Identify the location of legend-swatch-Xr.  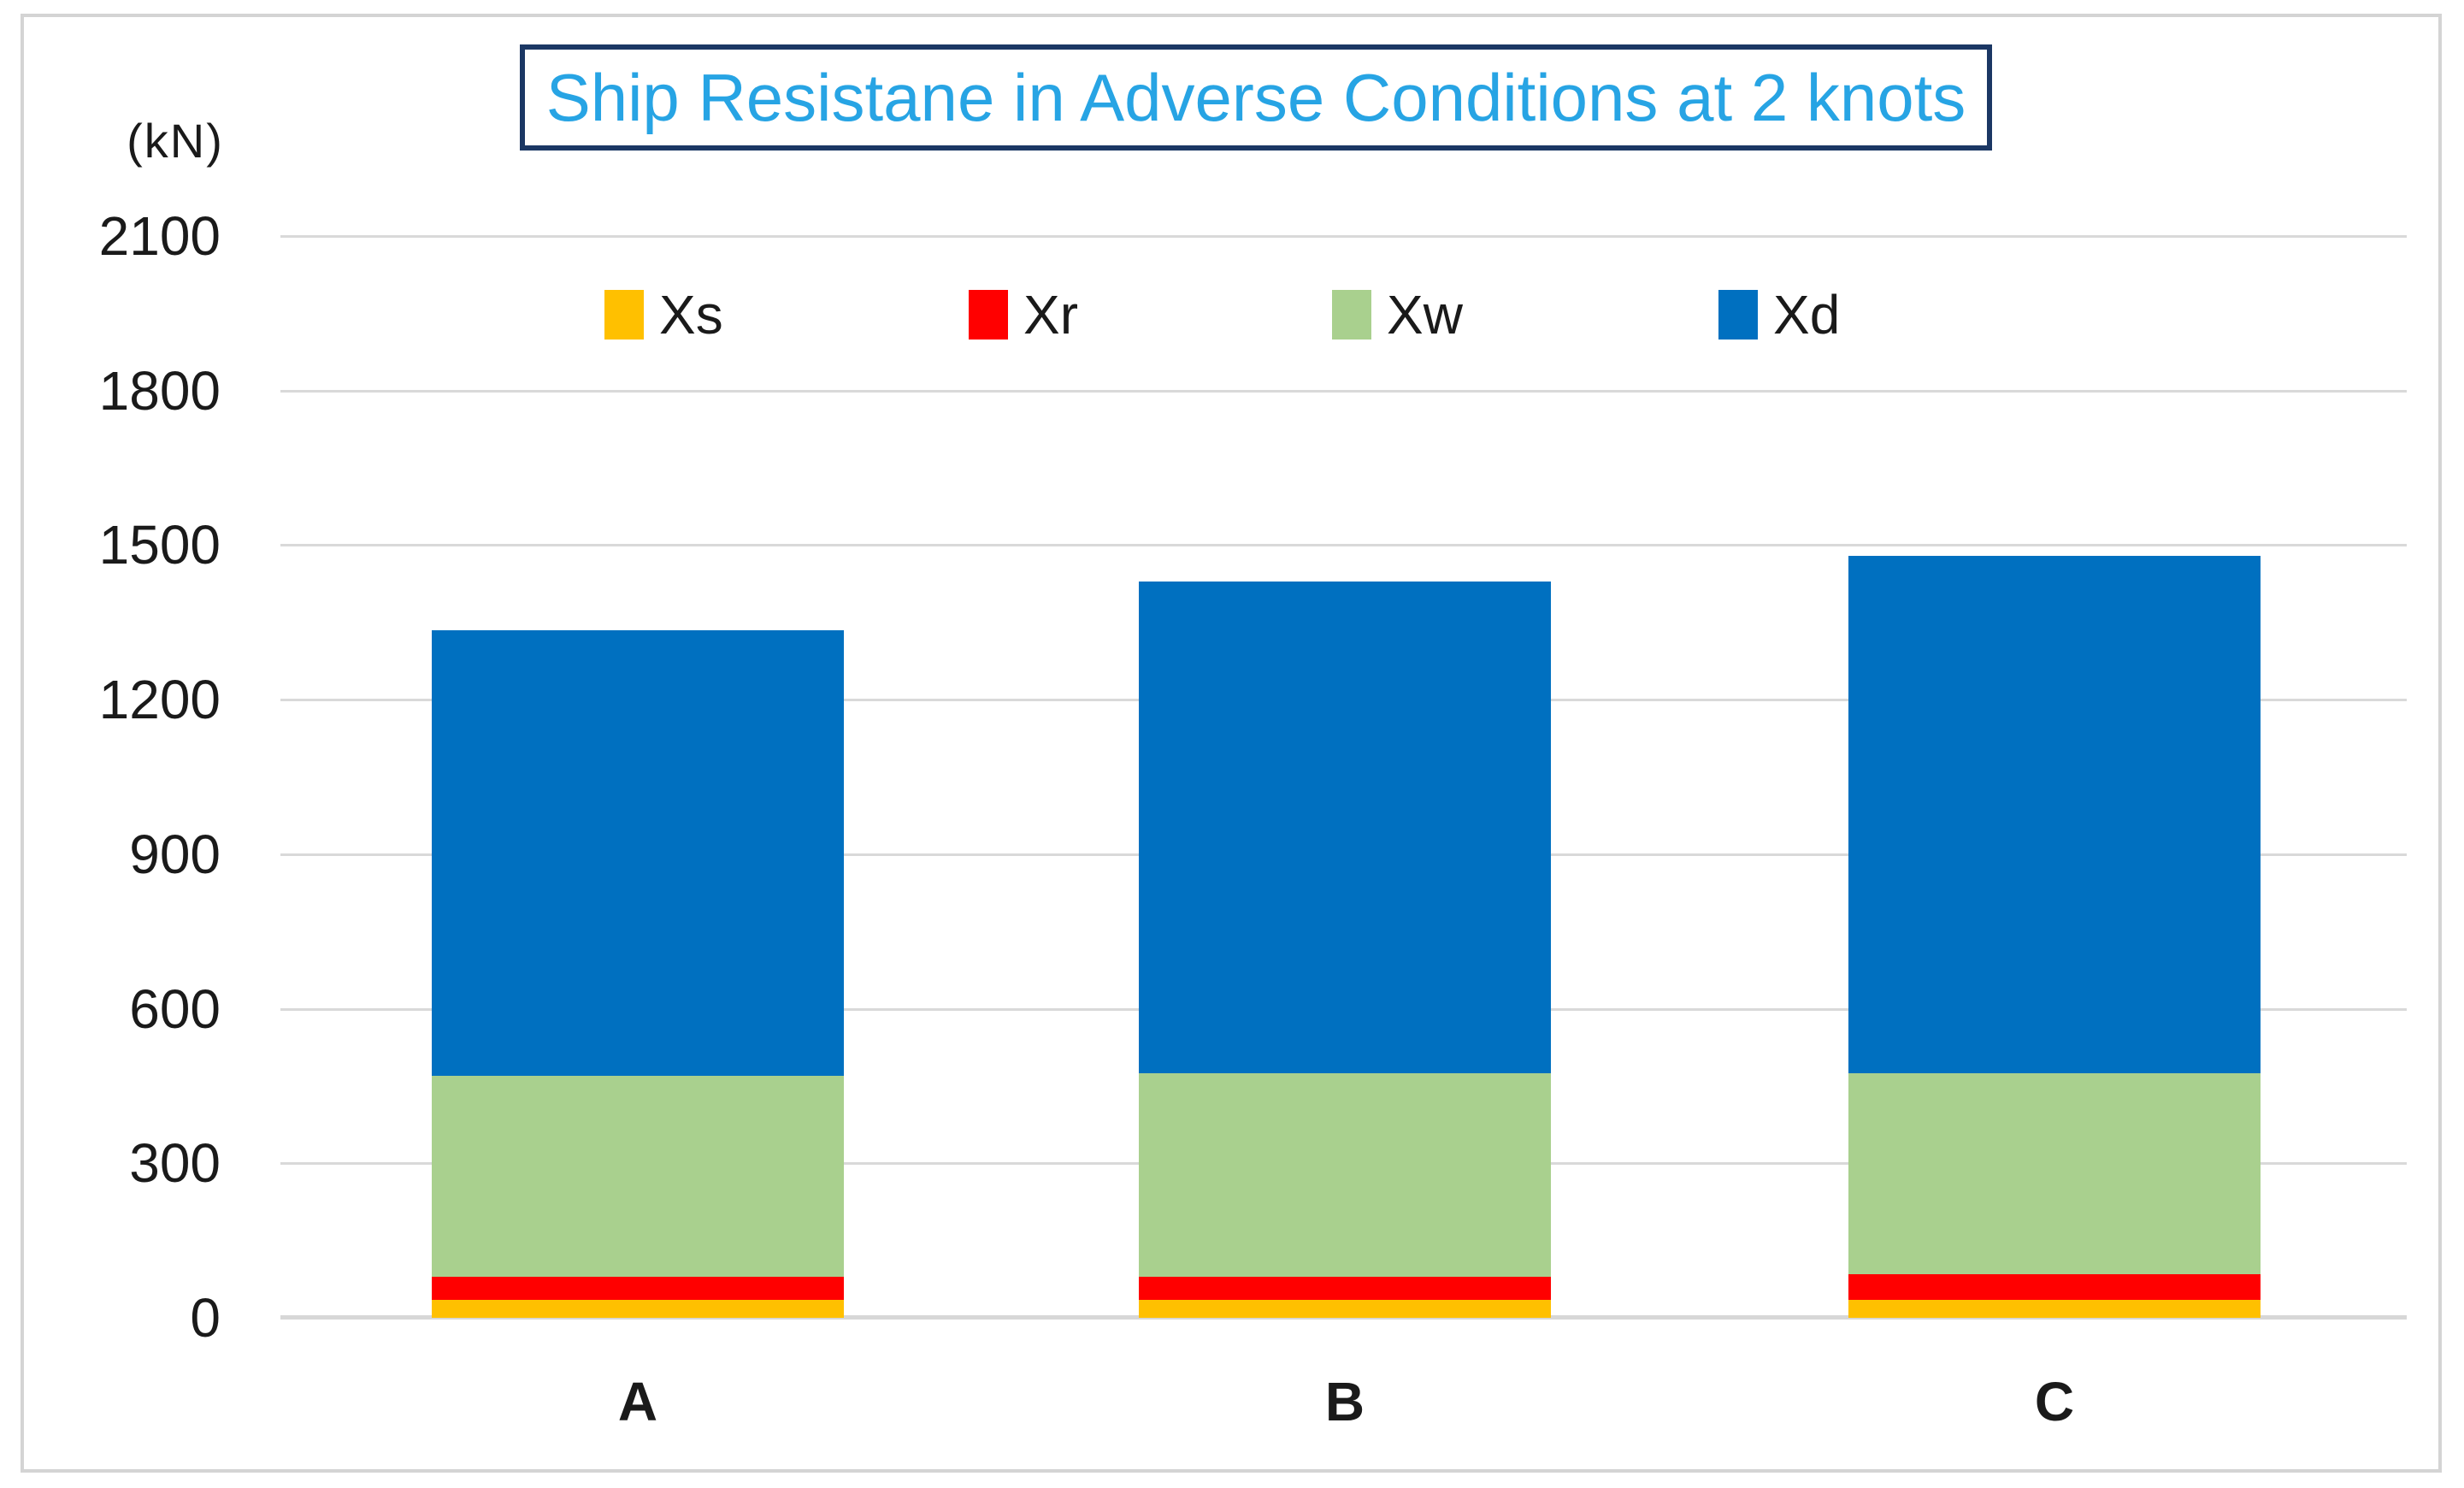
(989, 315).